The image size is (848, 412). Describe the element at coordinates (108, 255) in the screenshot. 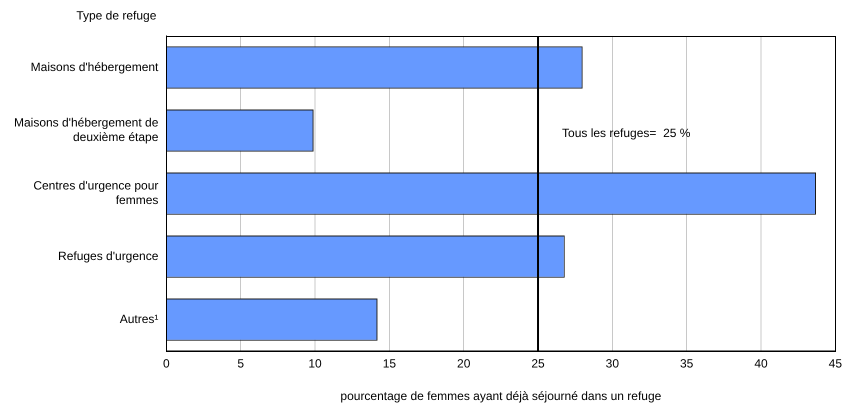

I see `y-tick-label: Refuges d'urgence` at that location.